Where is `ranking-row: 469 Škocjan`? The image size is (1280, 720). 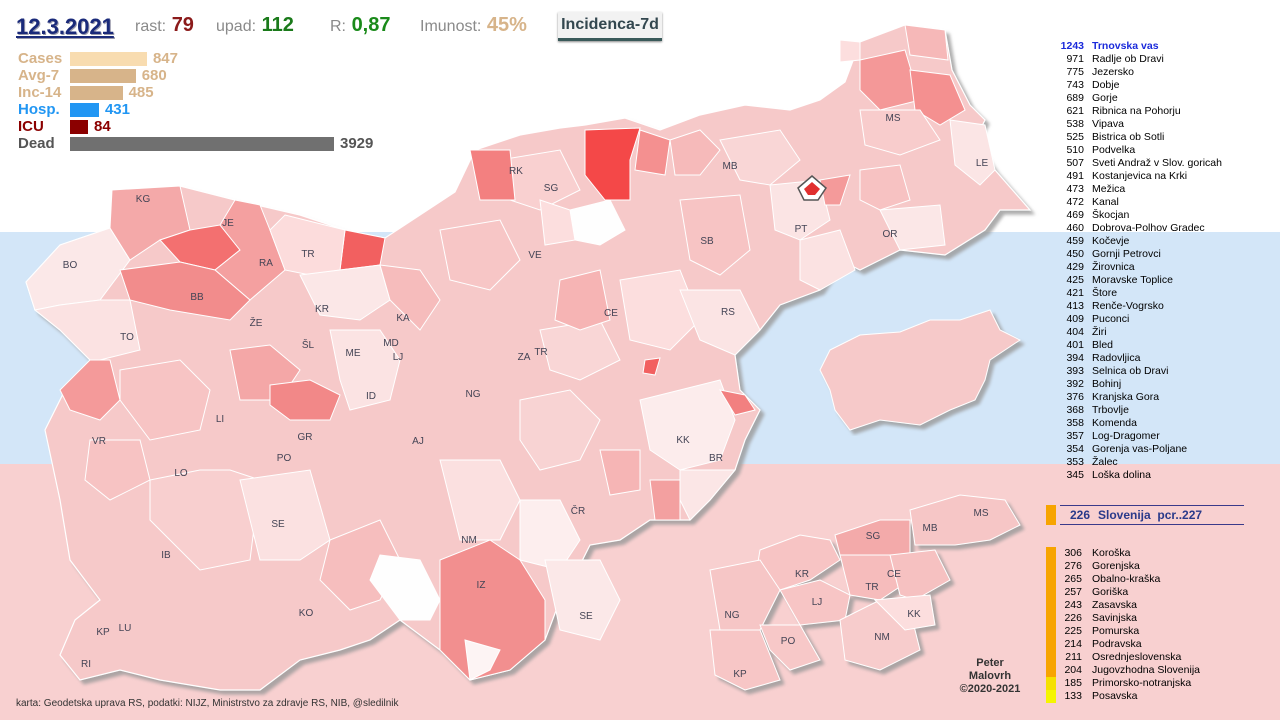 ranking-row: 469 Škocjan is located at coordinates (1166, 215).